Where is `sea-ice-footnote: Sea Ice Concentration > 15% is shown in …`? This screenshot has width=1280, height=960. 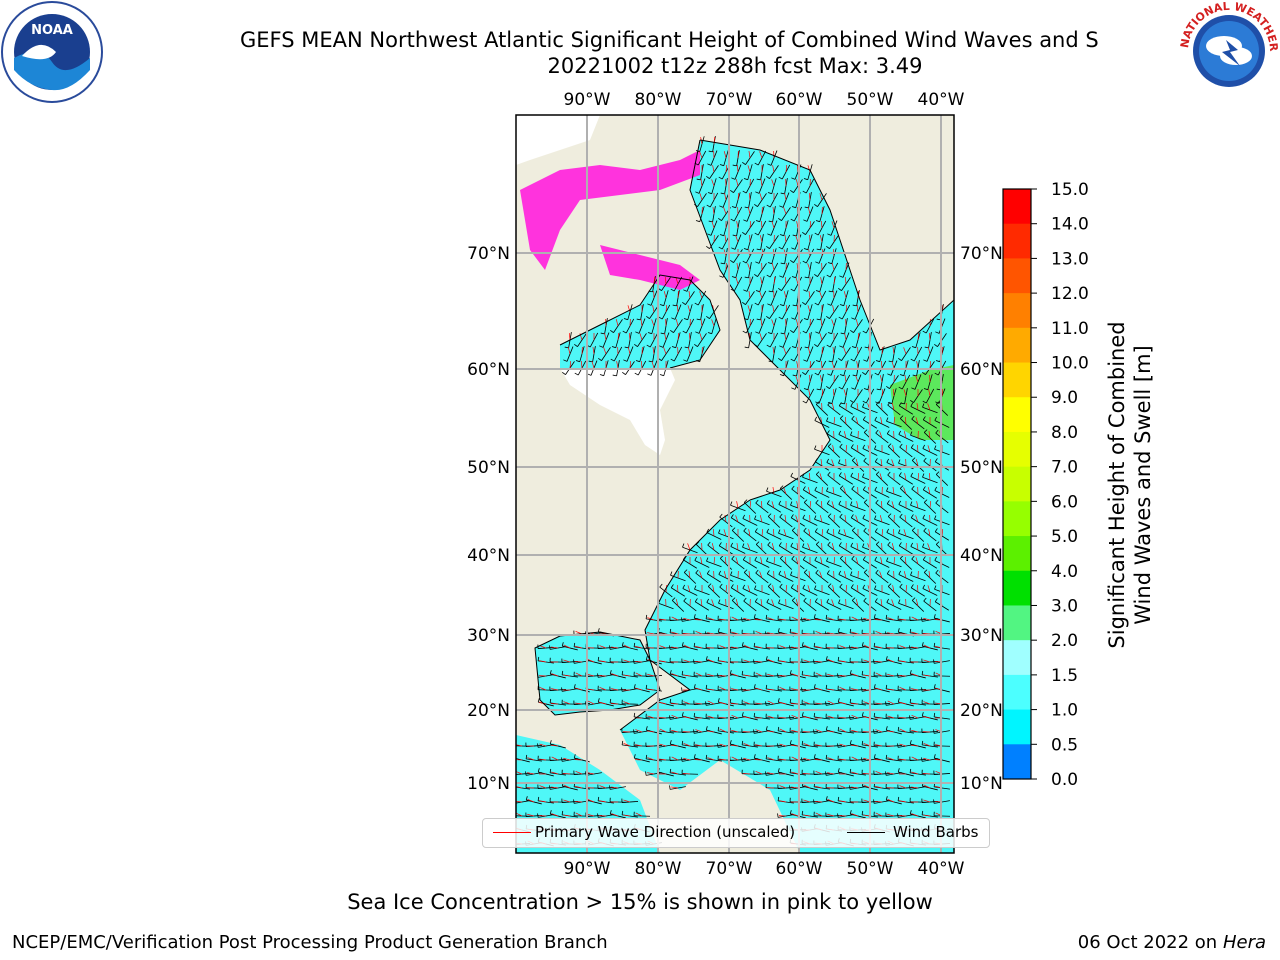
sea-ice-footnote: Sea Ice Concentration > 15% is shown in … is located at coordinates (640, 902).